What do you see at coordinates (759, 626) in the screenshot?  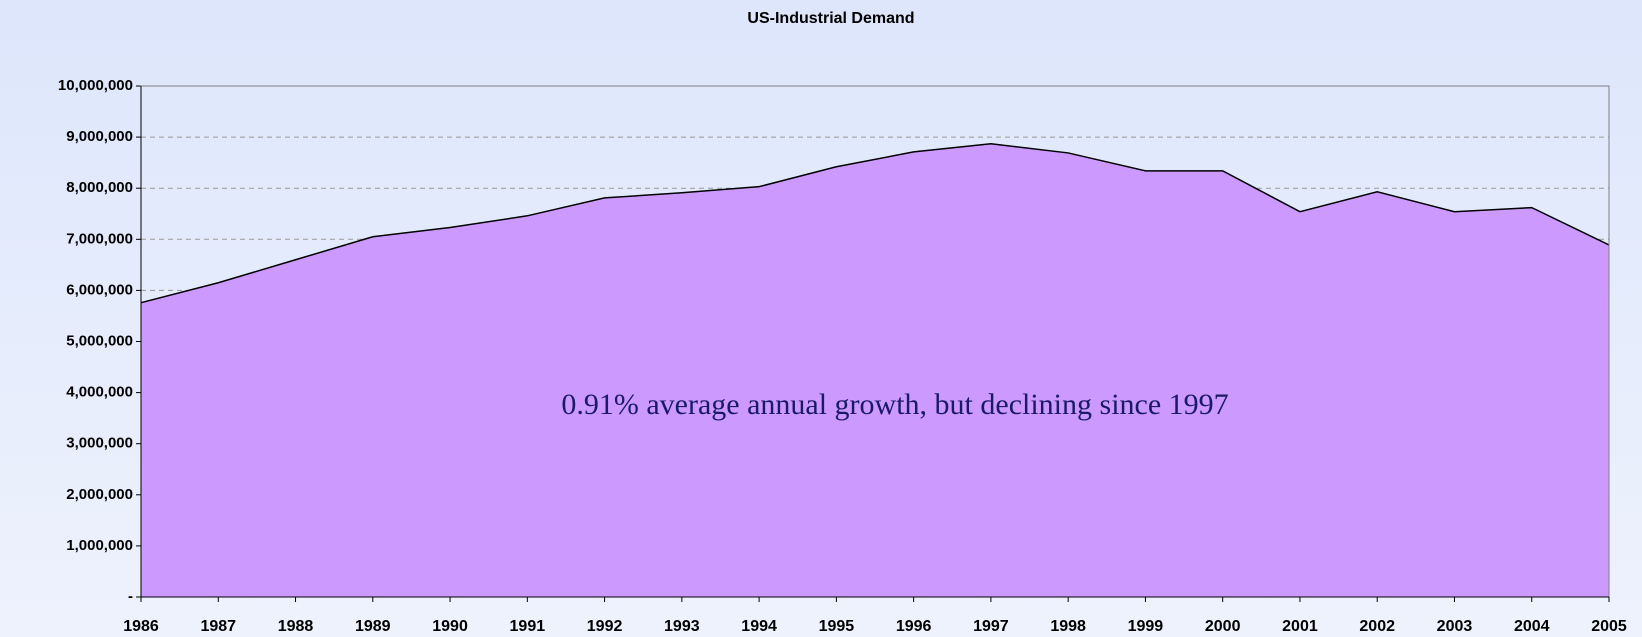 I see `x-tick-label: 1994` at bounding box center [759, 626].